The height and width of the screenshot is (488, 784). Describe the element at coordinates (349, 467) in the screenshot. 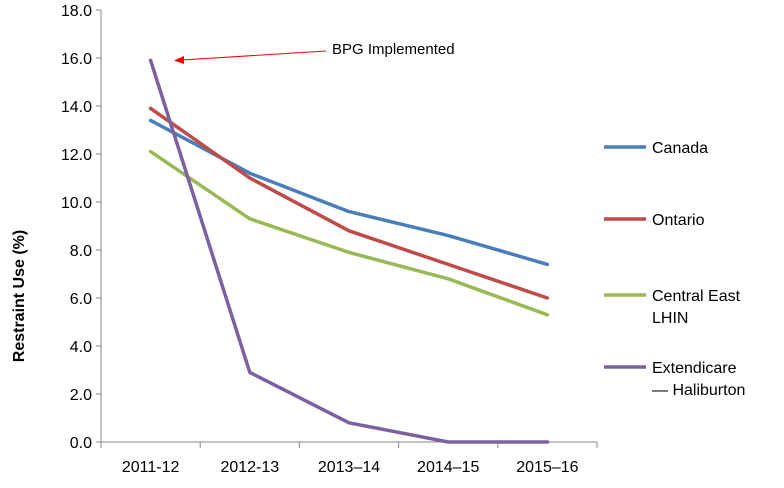

I see `x-tick-label: 2013–14` at that location.